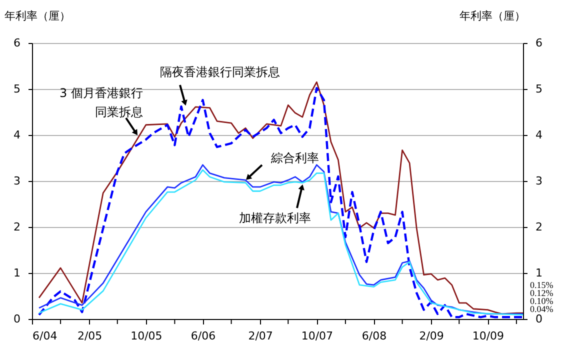 This screenshot has width=562, height=355. Describe the element at coordinates (203, 336) in the screenshot. I see `x-tick-label: 6/06` at that location.